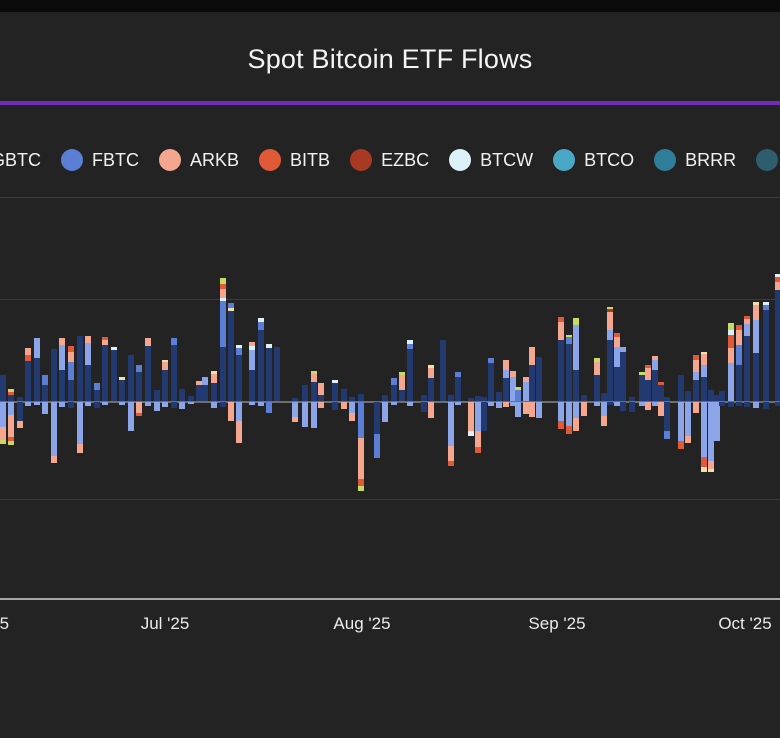  What do you see at coordinates (100, 160) in the screenshot?
I see `legend-item-fbtc: FBTC` at bounding box center [100, 160].